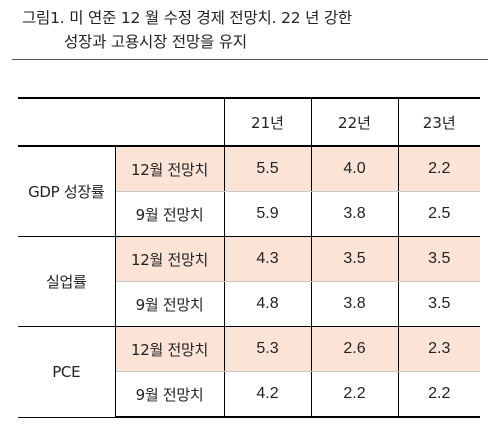 This screenshot has width=499, height=443. I want to click on caption-line-1: 그림1. 미 연준 12 월 수정 경제 전망치. 22 년 강한, so click(187, 18).